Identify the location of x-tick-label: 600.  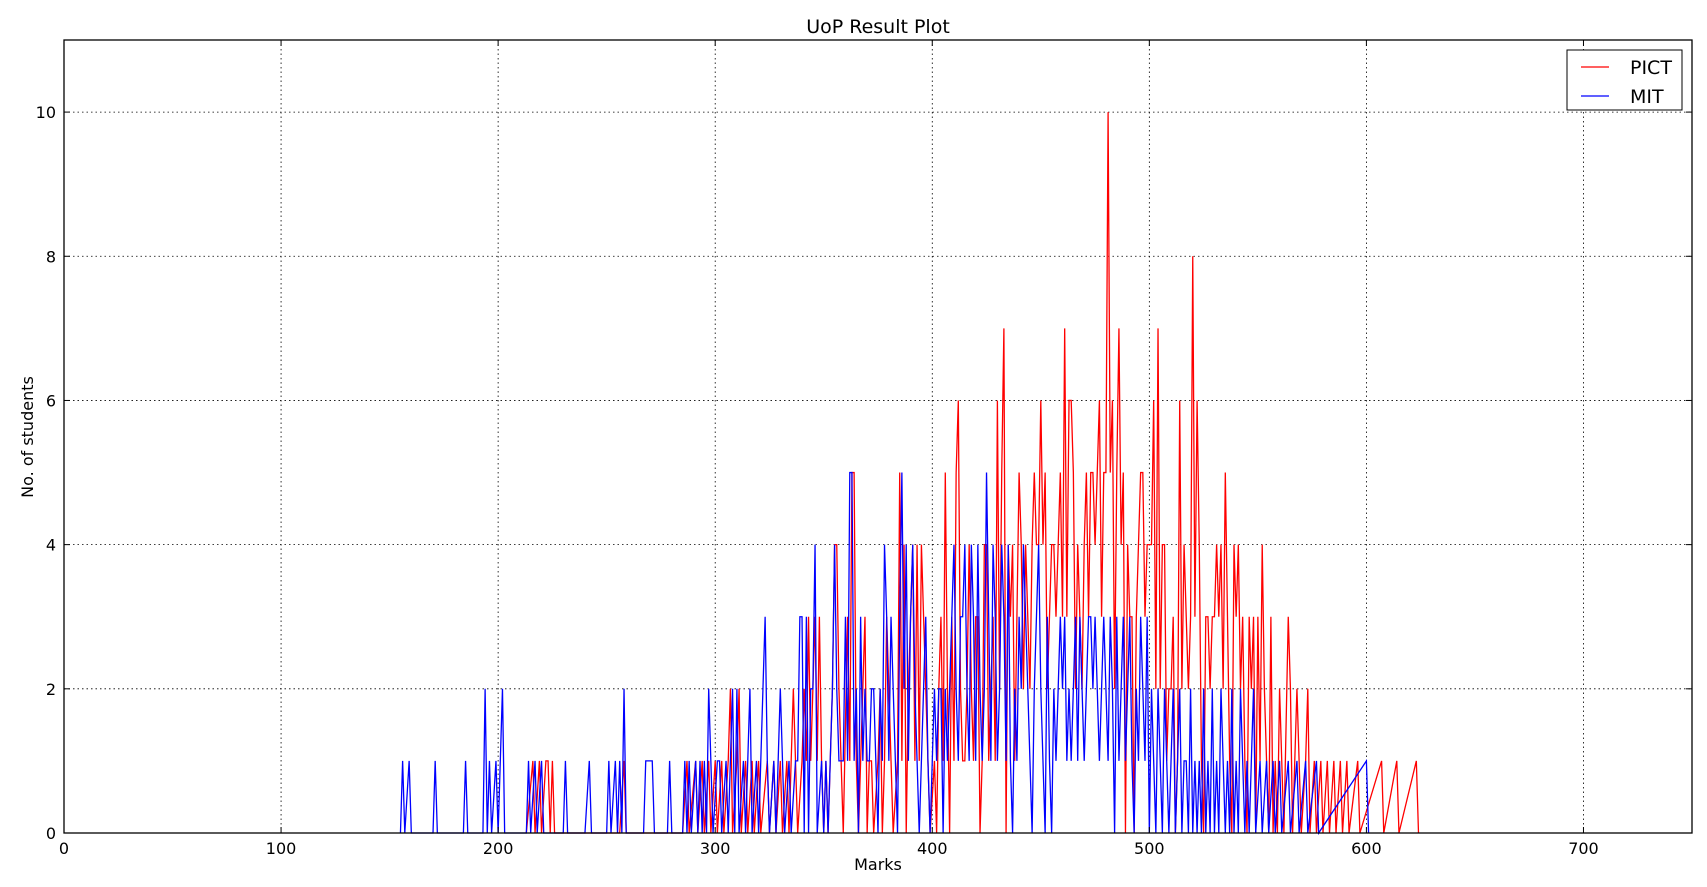
(1366, 848).